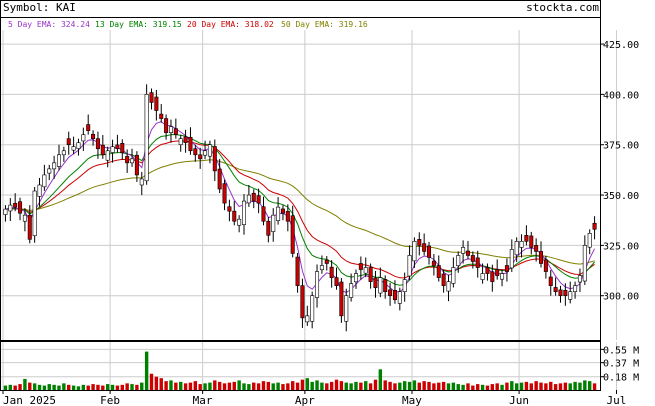  Describe the element at coordinates (562, 7) in the screenshot. I see `brand-label: stockta.com` at that location.